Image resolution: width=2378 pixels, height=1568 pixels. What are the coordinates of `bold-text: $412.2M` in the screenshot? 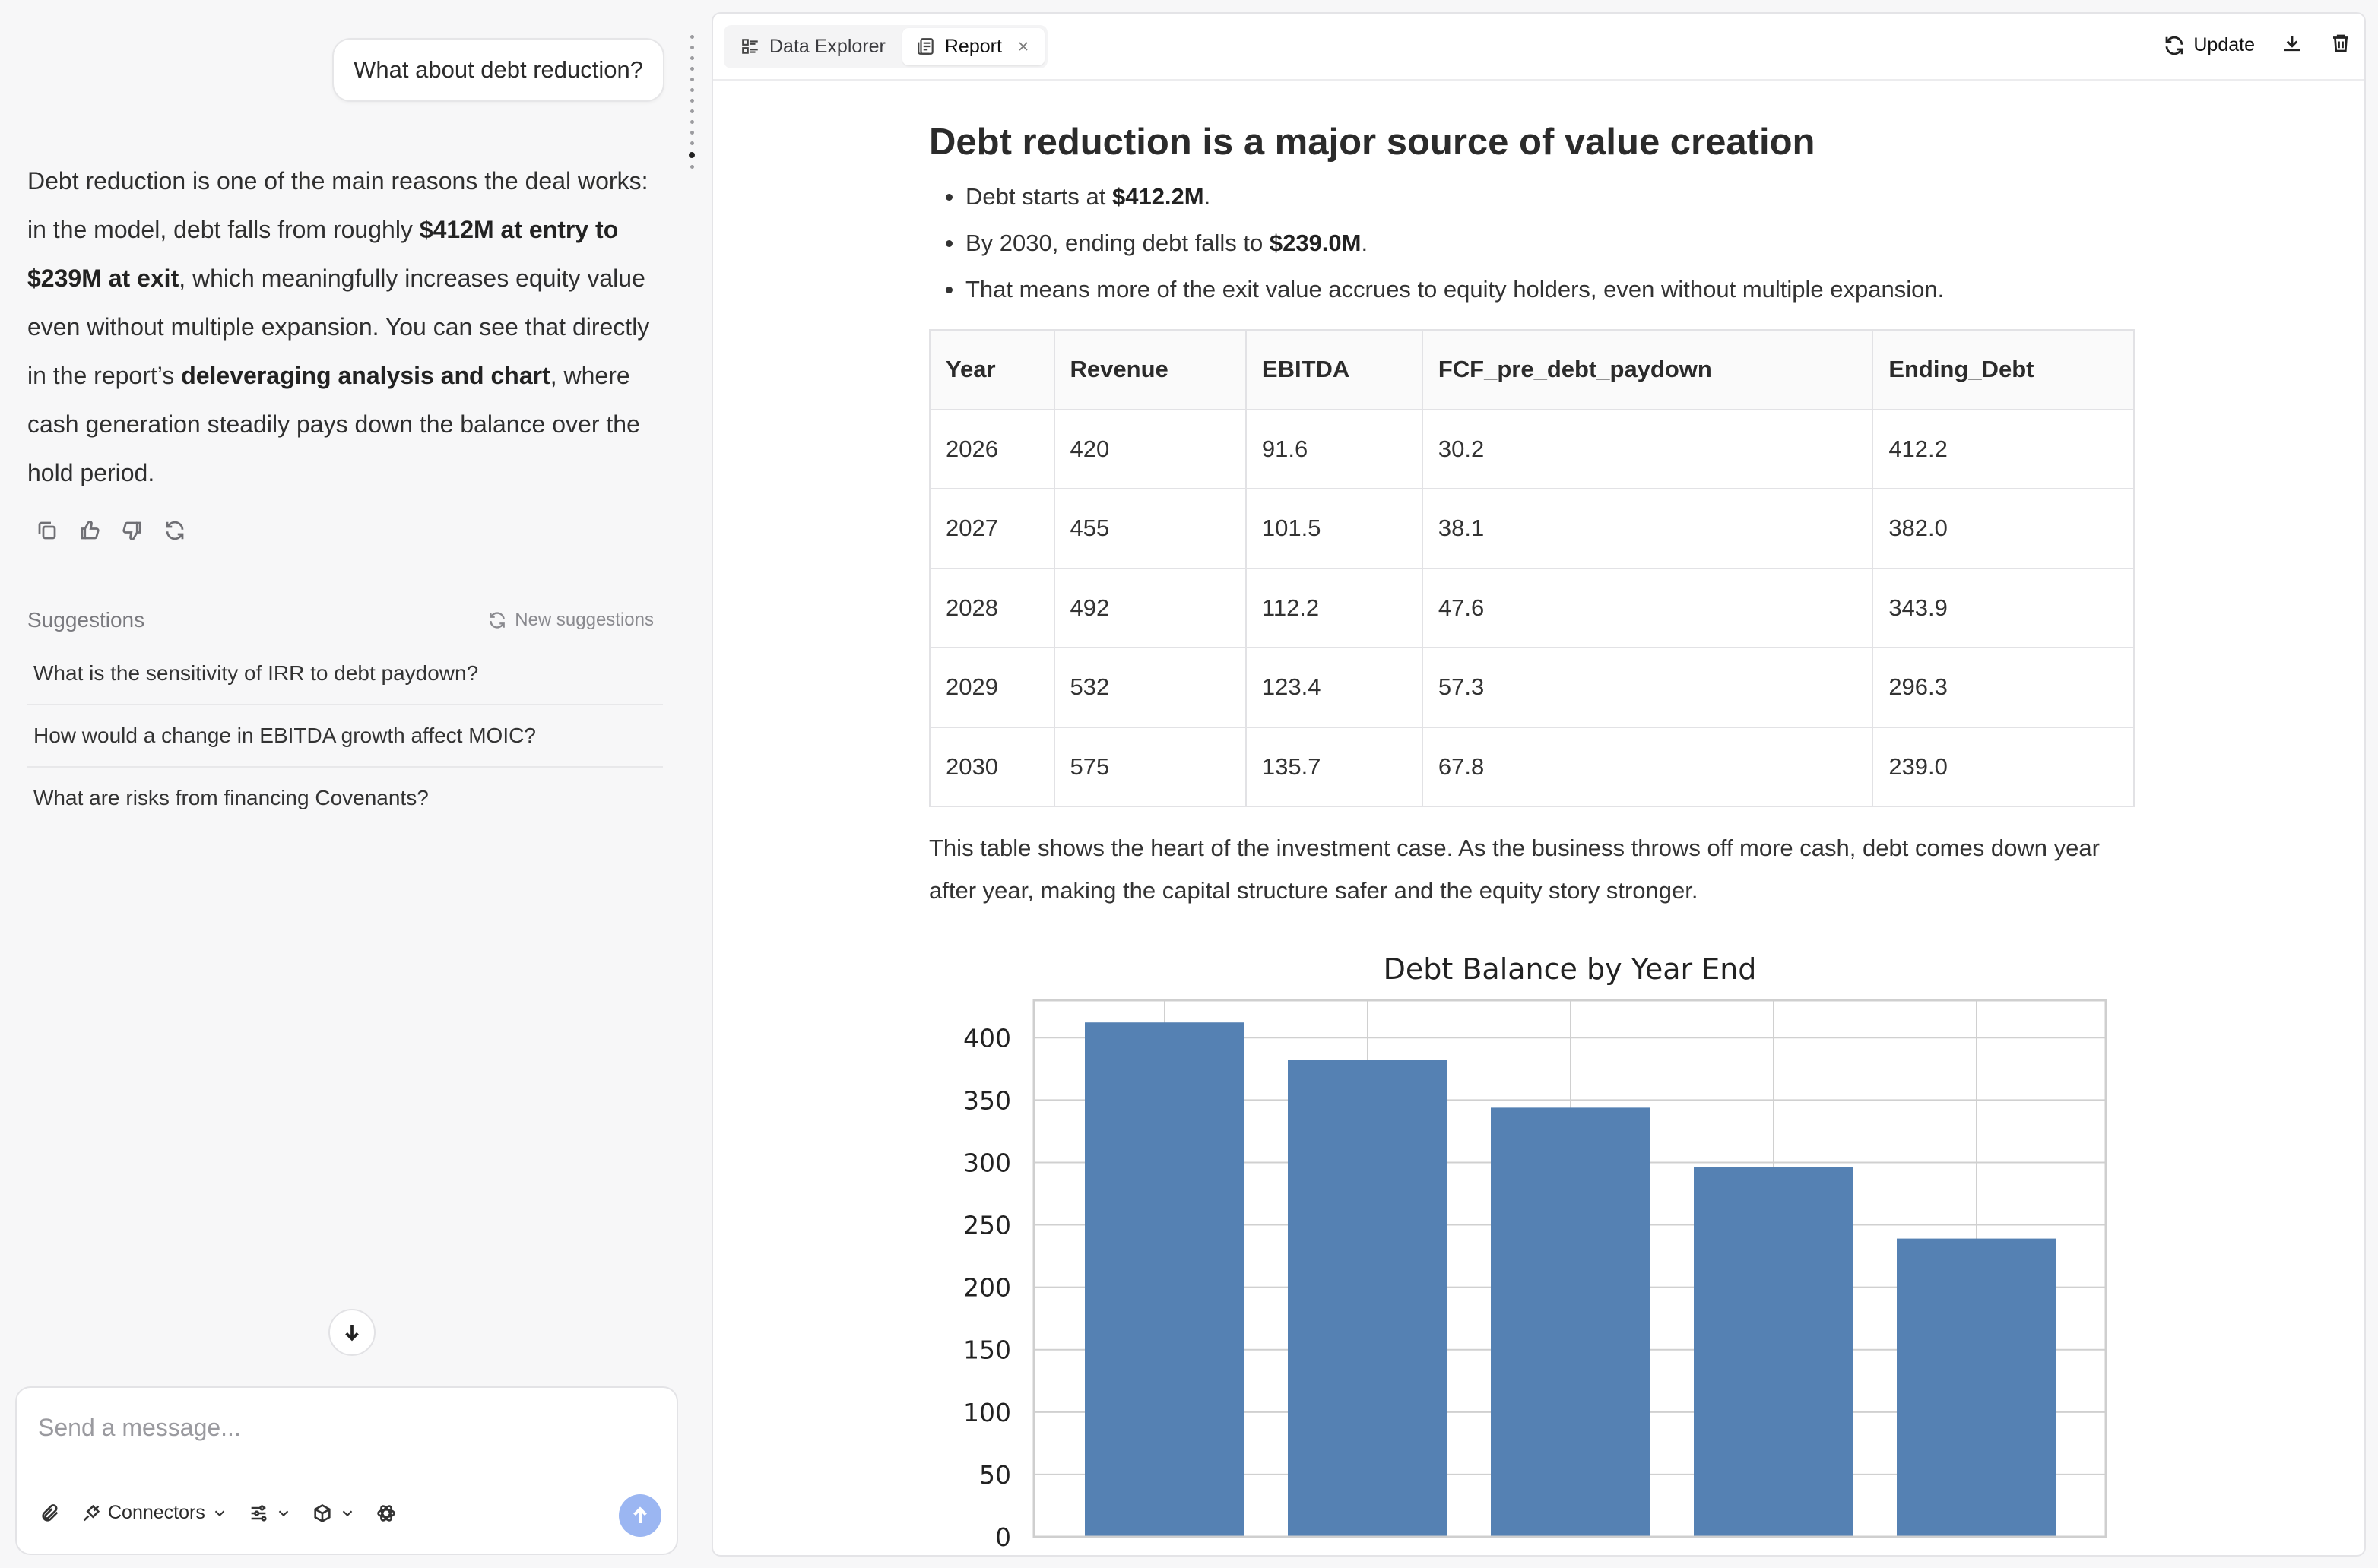 It's located at (1157, 196).